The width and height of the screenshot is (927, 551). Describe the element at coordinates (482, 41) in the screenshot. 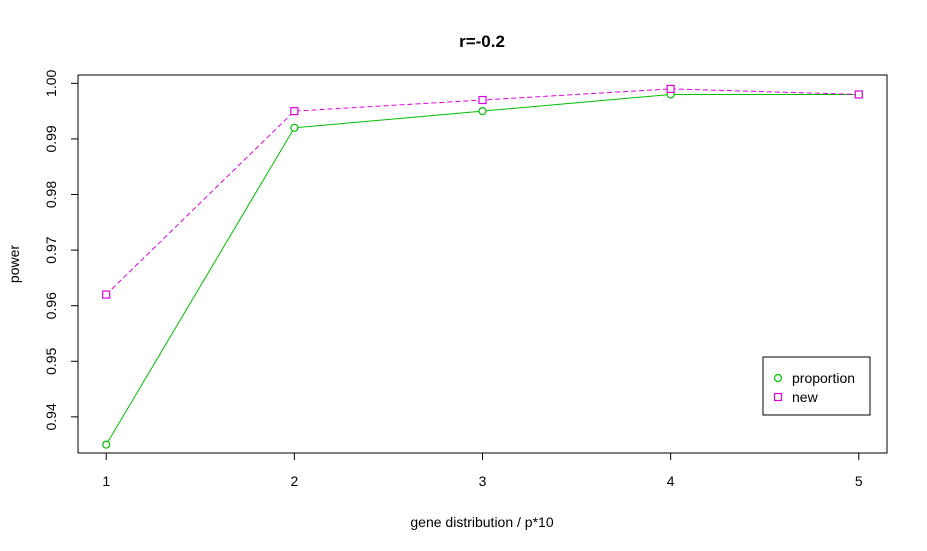

I see `chart-title: r=-0.2` at that location.